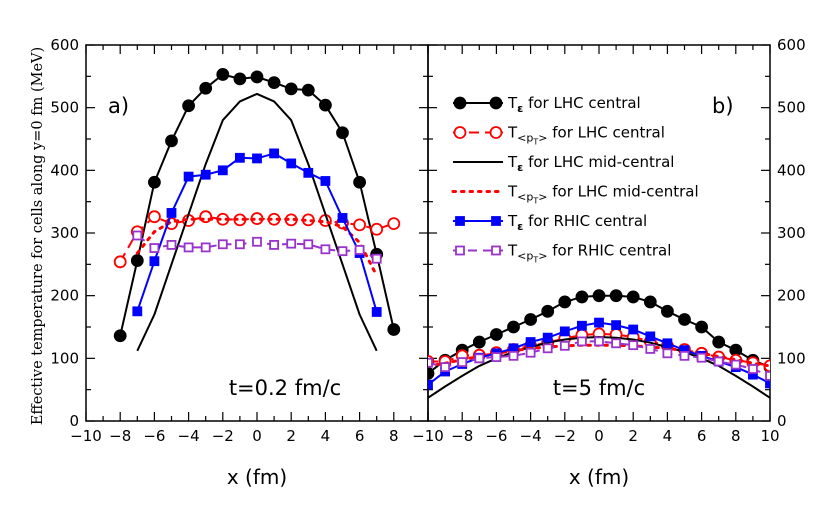 This screenshot has width=830, height=507. Describe the element at coordinates (257, 436) in the screenshot. I see `x-tick-label: 0` at that location.